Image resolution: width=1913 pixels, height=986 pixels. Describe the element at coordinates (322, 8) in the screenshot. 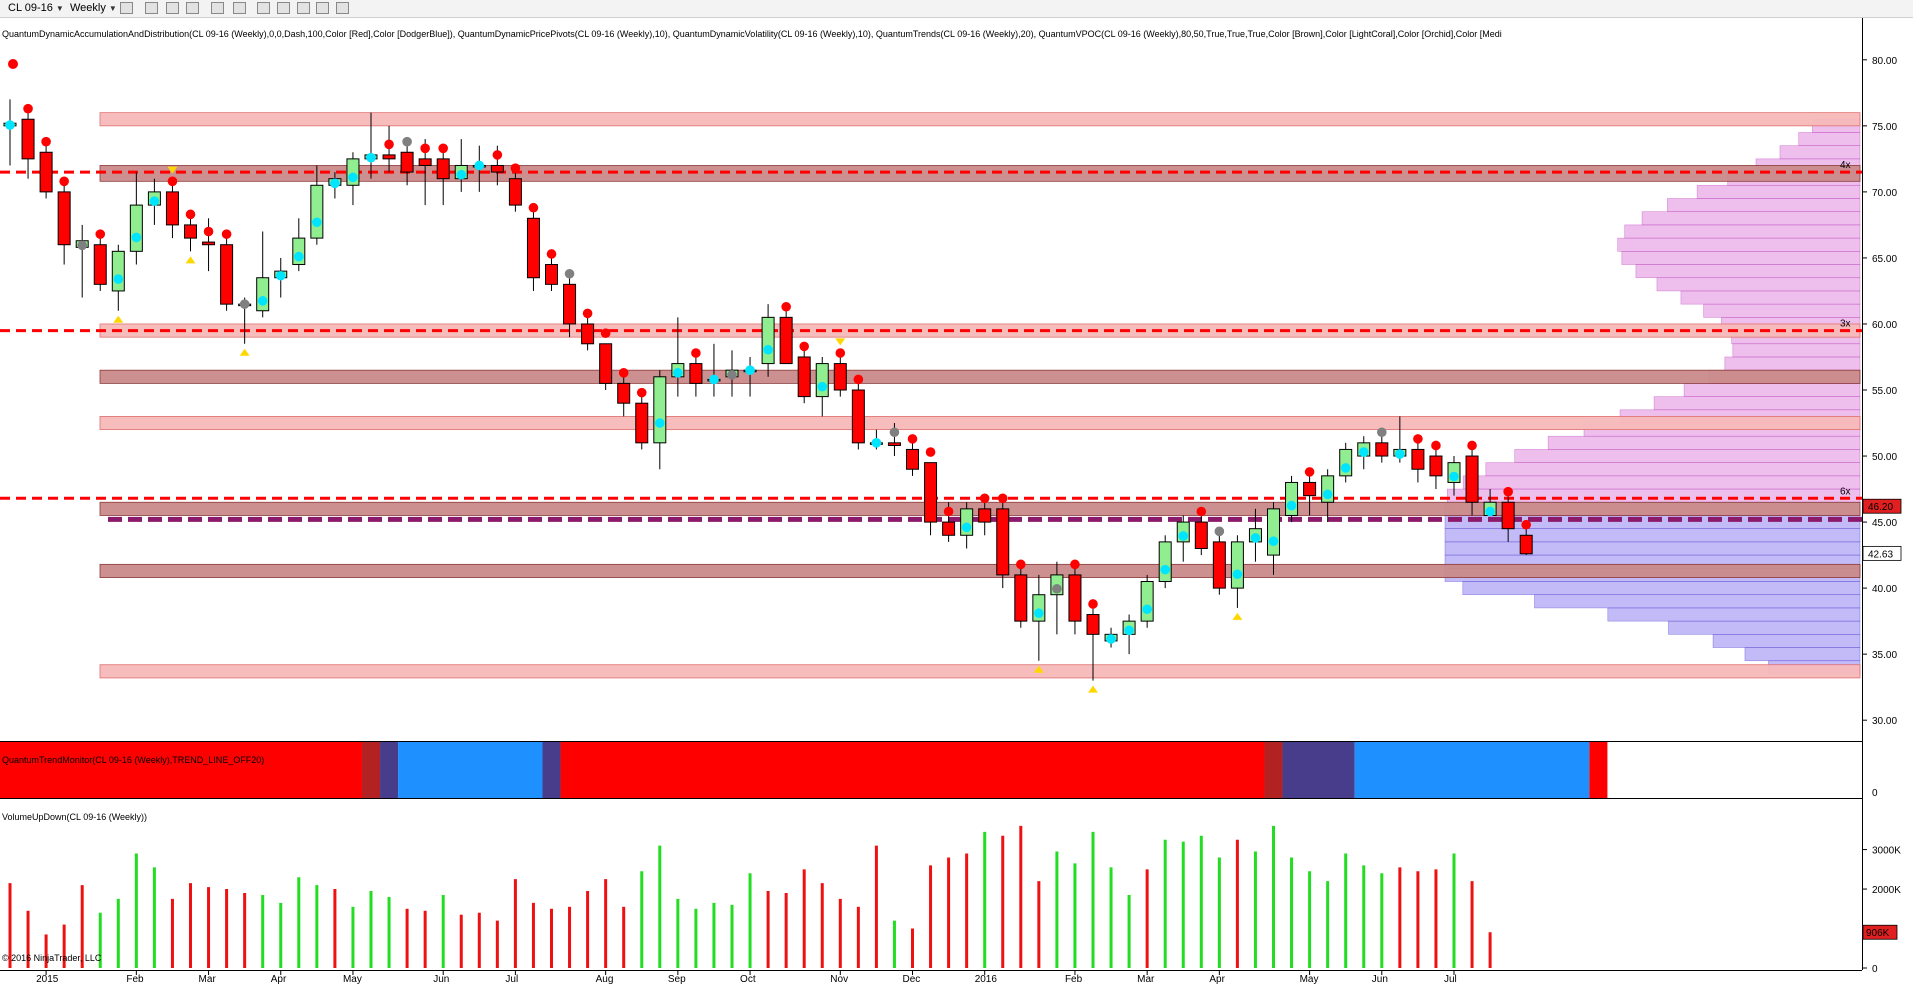

I see `dollar-icon` at that location.